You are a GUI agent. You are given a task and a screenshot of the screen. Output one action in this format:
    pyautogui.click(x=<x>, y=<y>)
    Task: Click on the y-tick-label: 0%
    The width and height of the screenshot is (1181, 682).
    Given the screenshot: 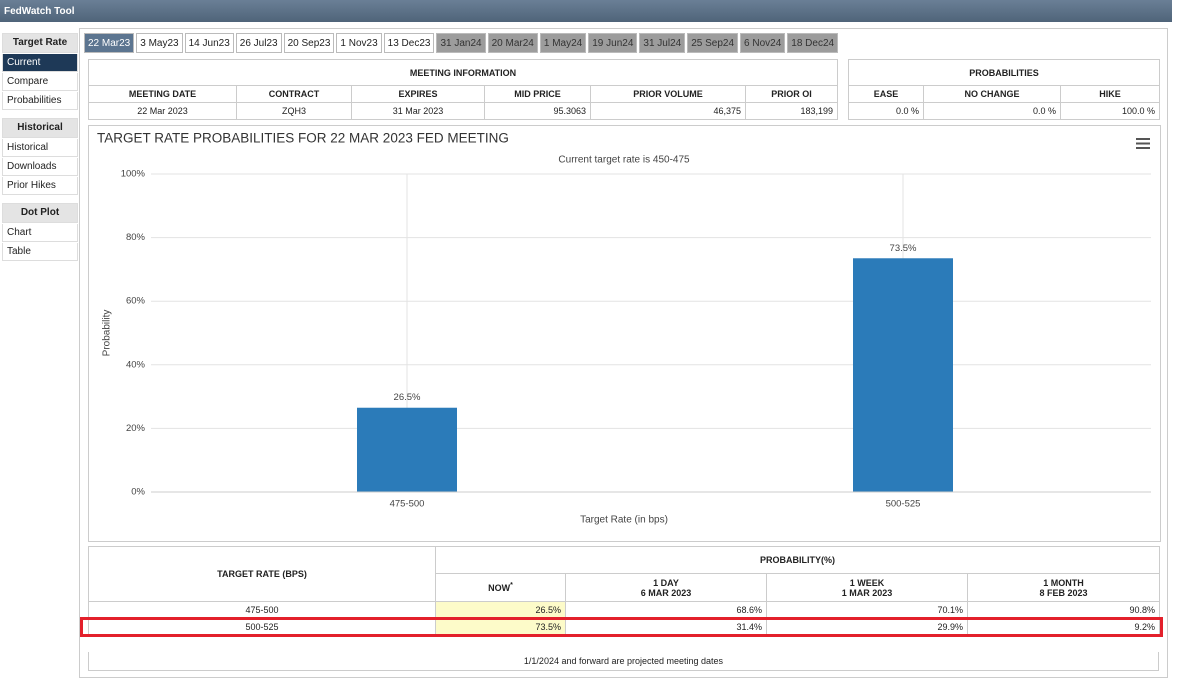 What is the action you would take?
    pyautogui.click(x=138, y=492)
    